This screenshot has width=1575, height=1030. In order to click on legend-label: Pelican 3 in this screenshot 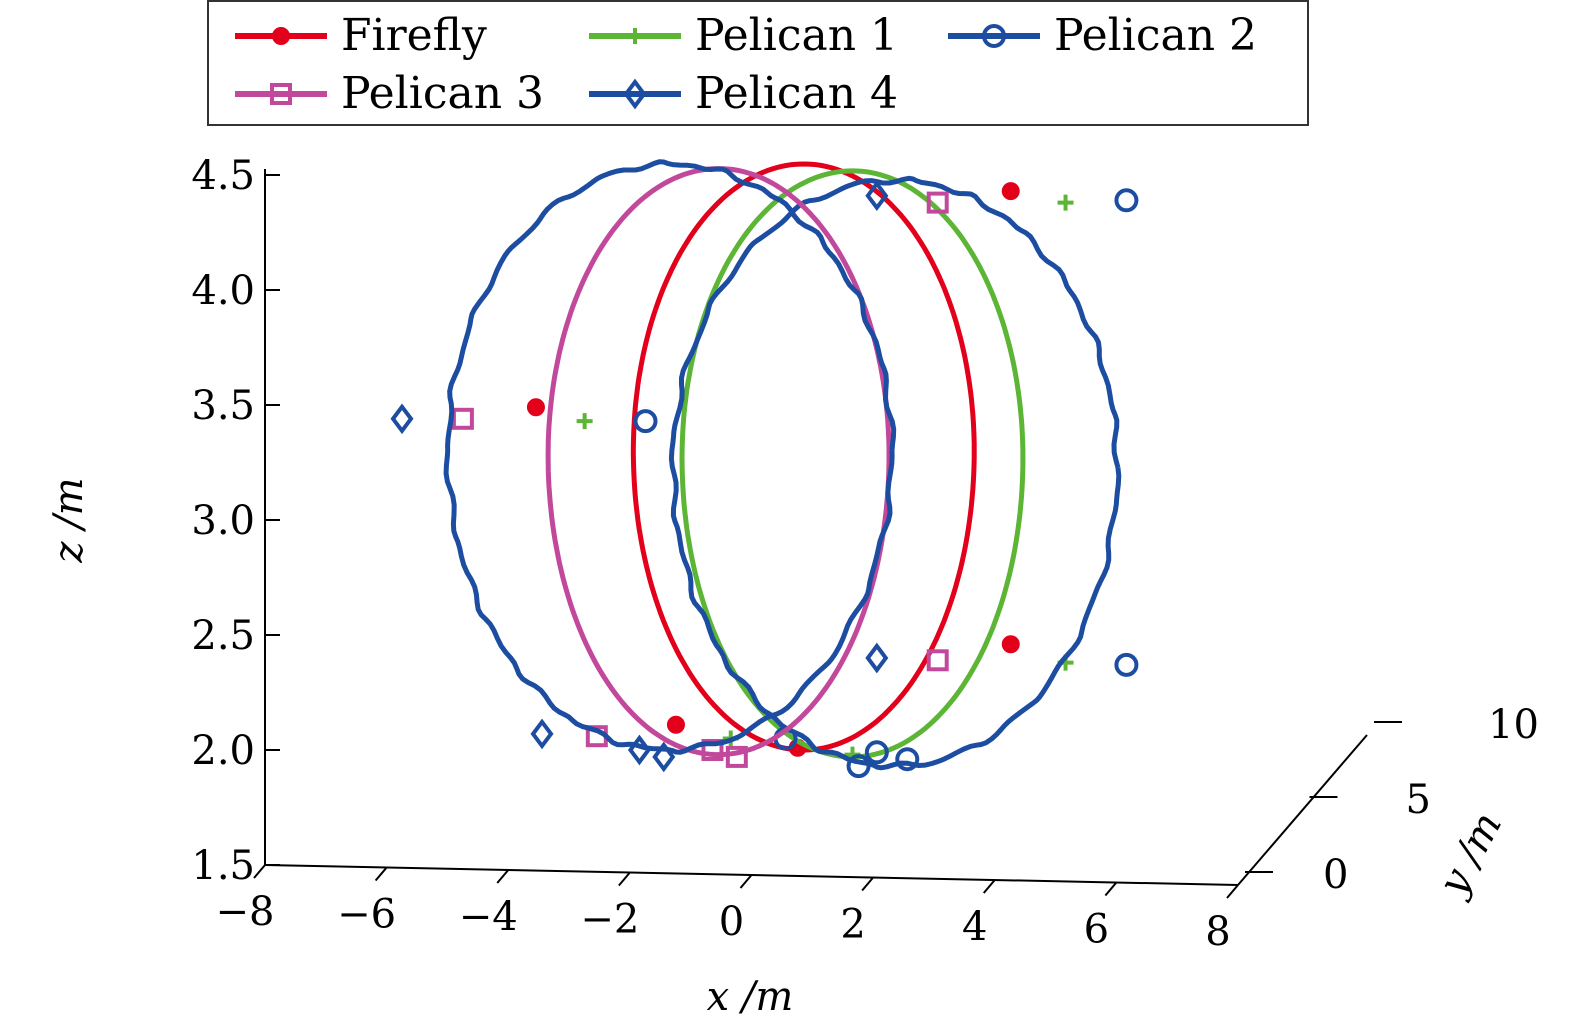, I will do `click(443, 93)`.